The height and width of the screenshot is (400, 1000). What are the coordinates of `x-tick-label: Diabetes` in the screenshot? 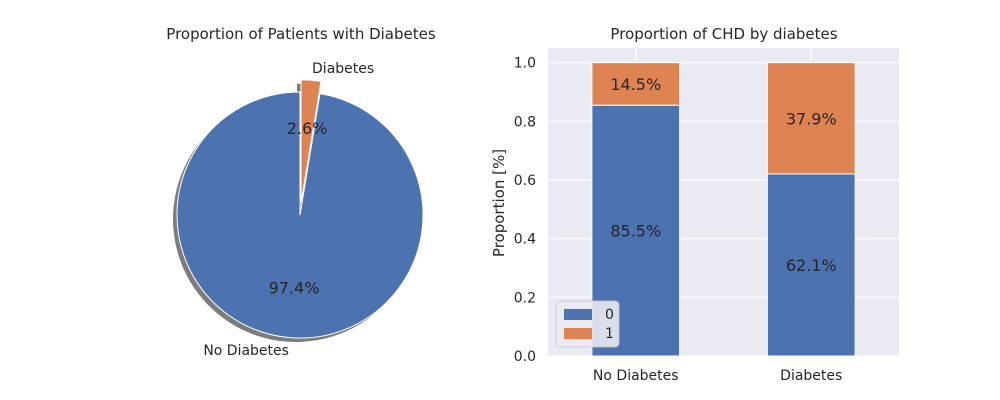 It's located at (811, 376).